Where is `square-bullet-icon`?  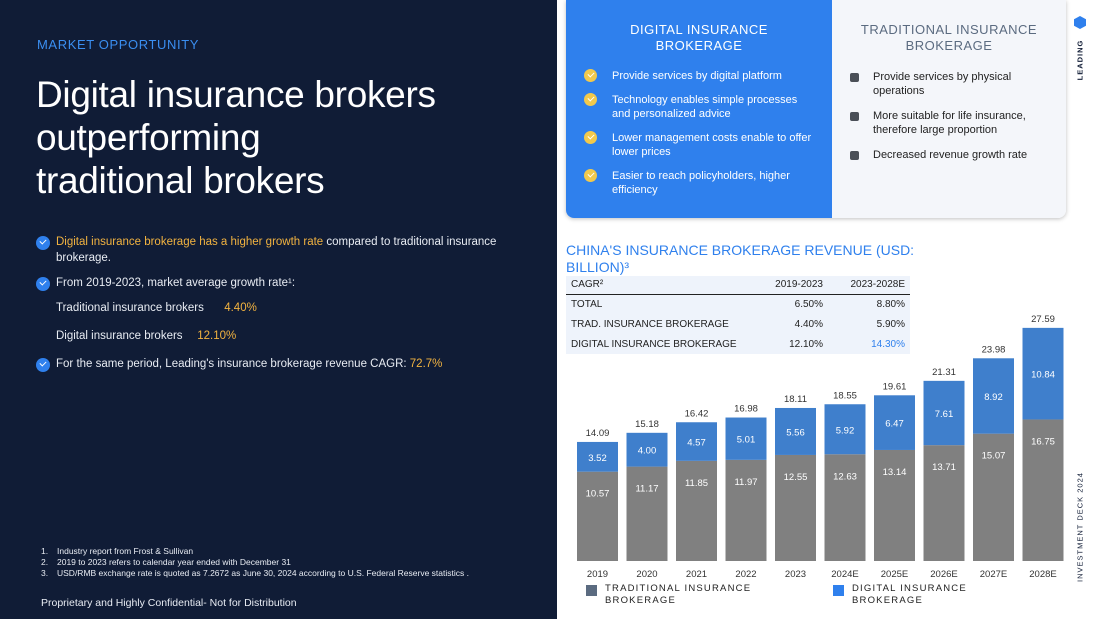
square-bullet-icon is located at coordinates (854, 155).